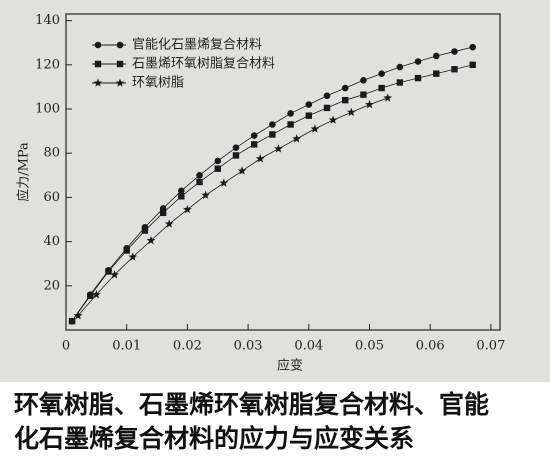 This screenshot has height=466, width=550. Describe the element at coordinates (24, 172) in the screenshot. I see `y-axis-title: 应力/MPa` at that location.